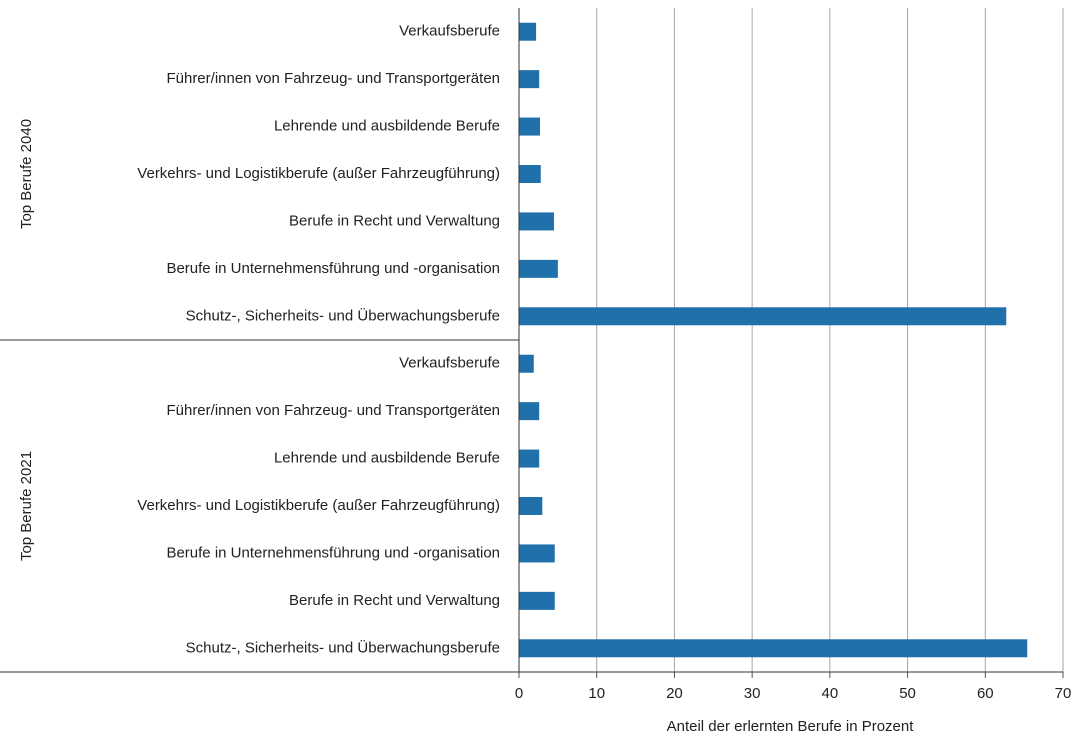 This screenshot has width=1079, height=737. What do you see at coordinates (674, 693) in the screenshot?
I see `x-tick-label: 20` at bounding box center [674, 693].